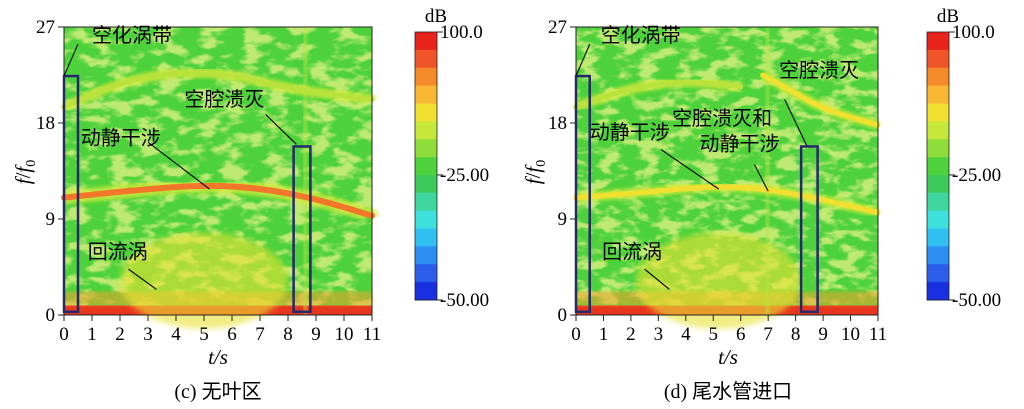 This screenshot has height=409, width=1024. Describe the element at coordinates (305, 171) in the screenshot. I see `vertical-stripe` at that location.